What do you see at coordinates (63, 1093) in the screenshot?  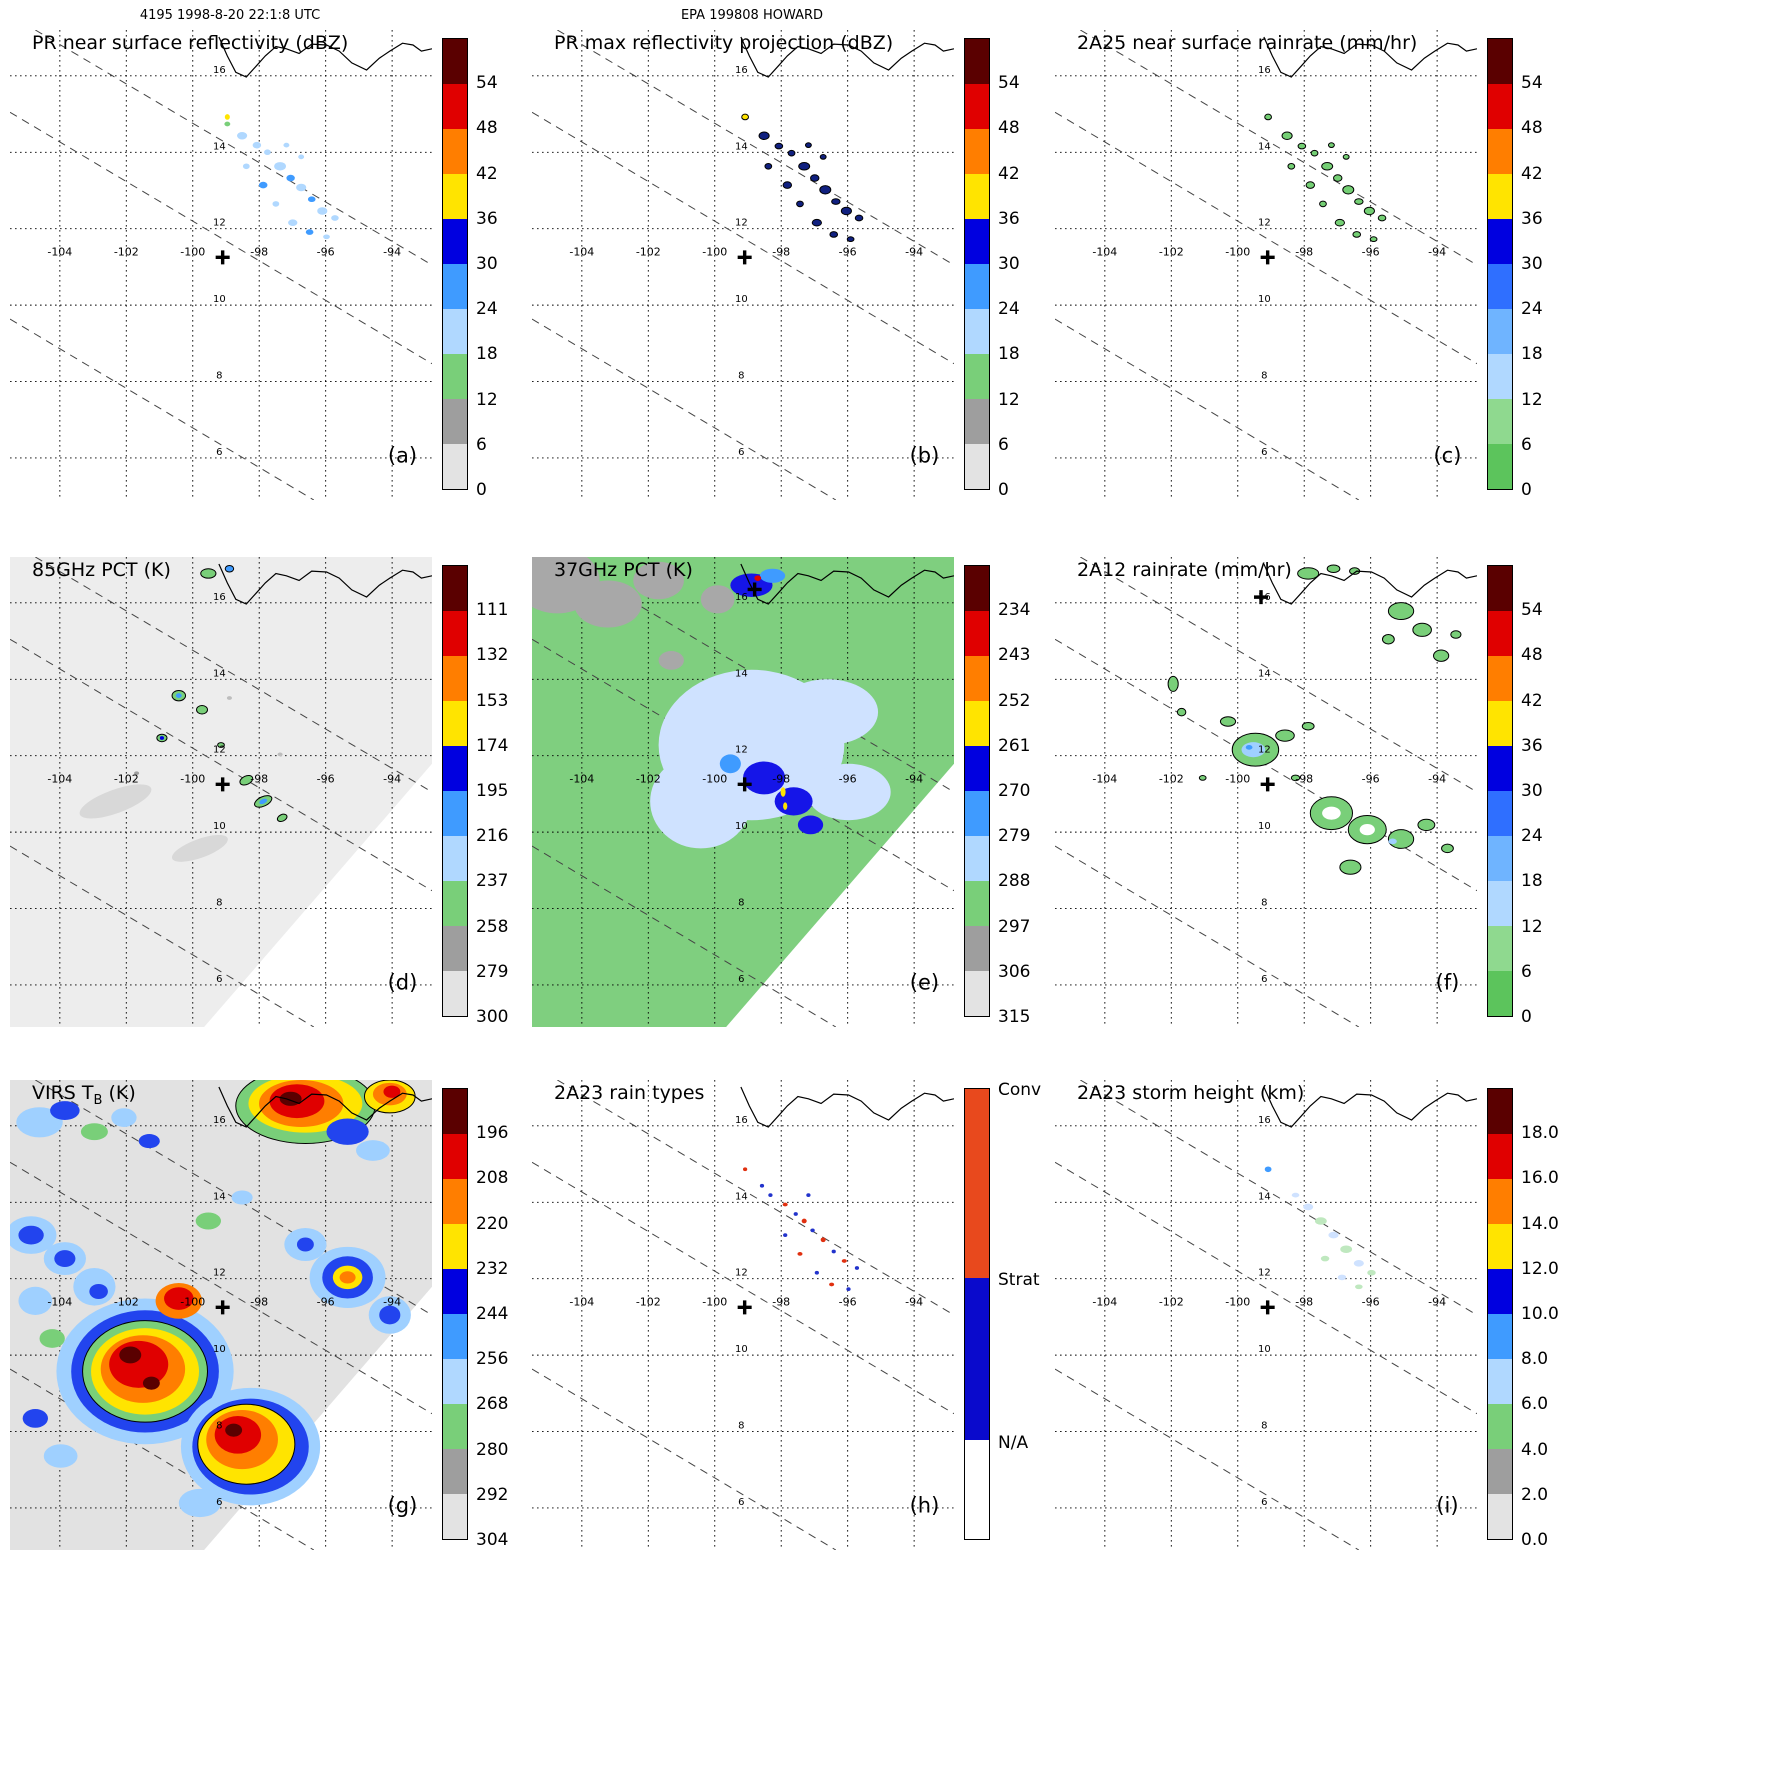 I see `panel-title-text: VIRS T` at bounding box center [63, 1093].